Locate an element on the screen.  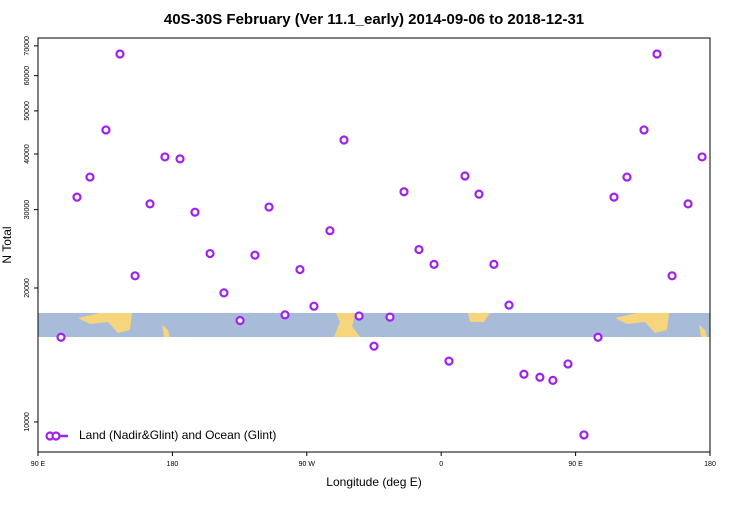
y-tick-label: 40000 is located at coordinates (27, 154).